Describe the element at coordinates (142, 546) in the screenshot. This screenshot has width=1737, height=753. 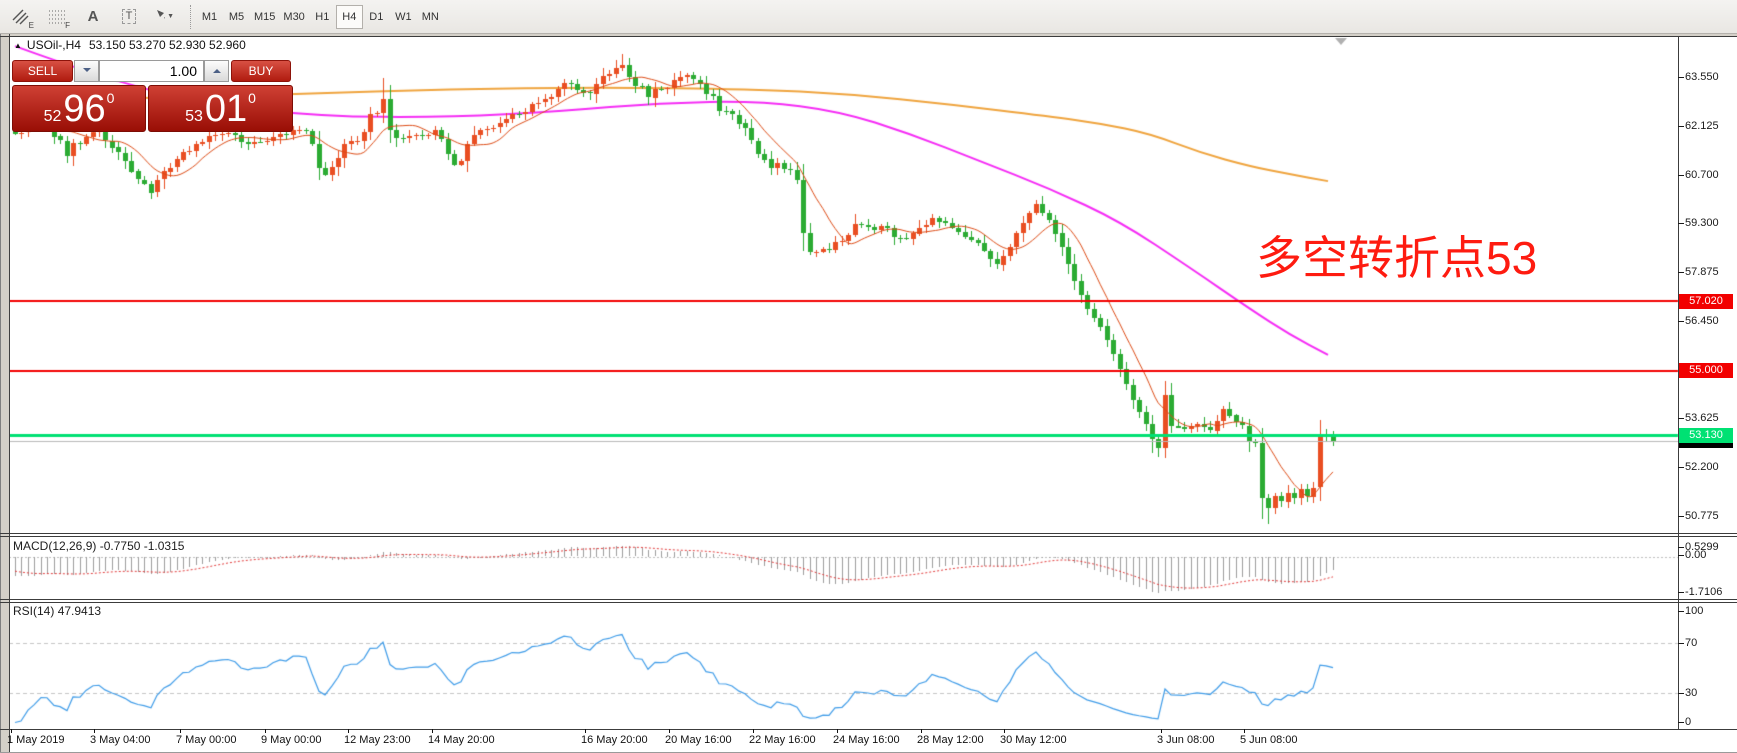
I see `macd-values: -0.7750 -1.0315` at that location.